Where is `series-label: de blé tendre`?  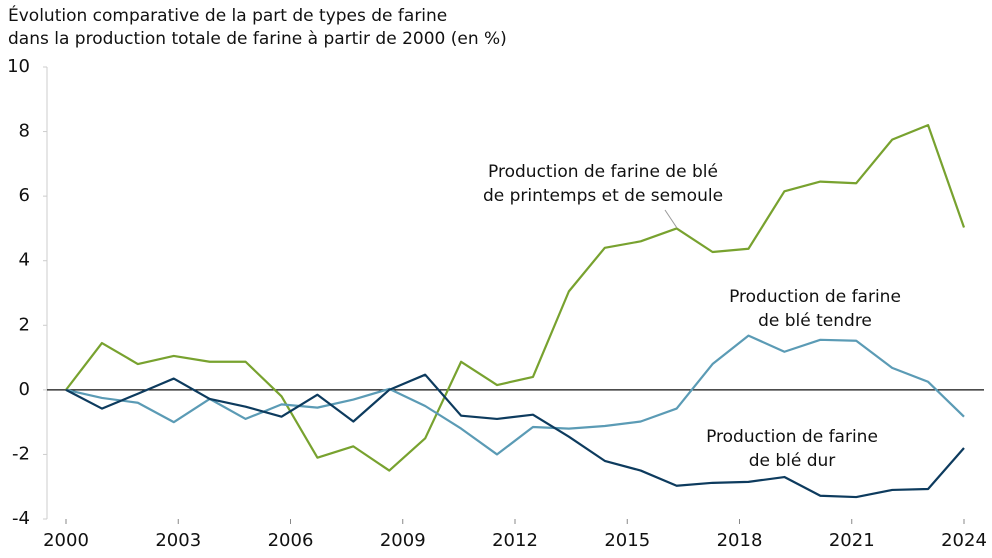 series-label: de blé tendre is located at coordinates (815, 321).